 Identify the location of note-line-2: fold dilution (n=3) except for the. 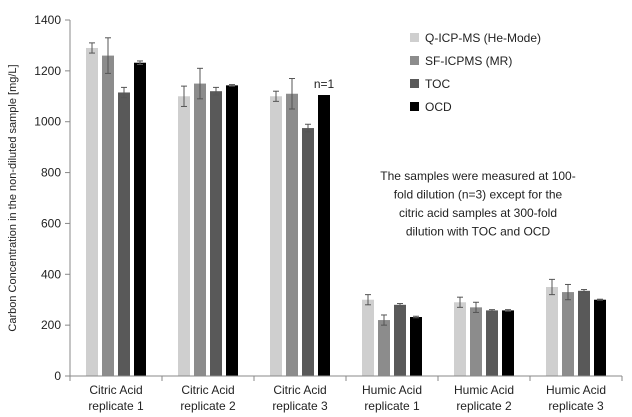
(478, 195).